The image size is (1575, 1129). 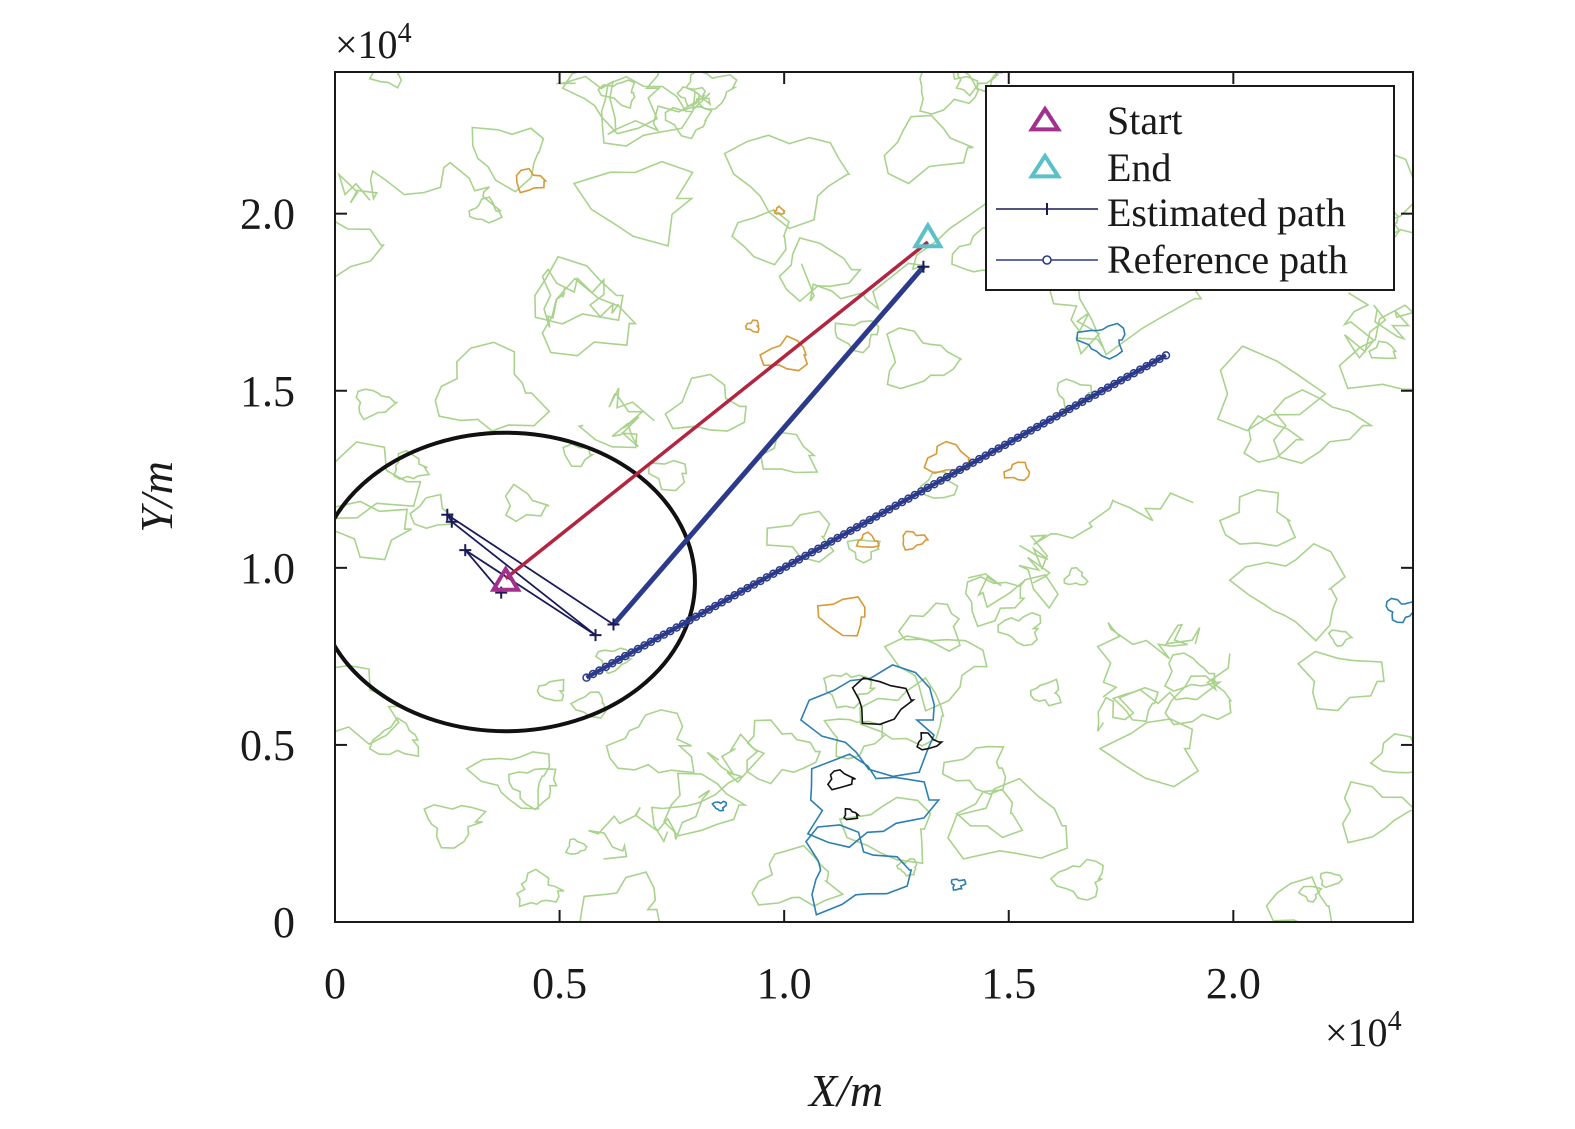 What do you see at coordinates (335, 983) in the screenshot?
I see `x-tick-label: 0` at bounding box center [335, 983].